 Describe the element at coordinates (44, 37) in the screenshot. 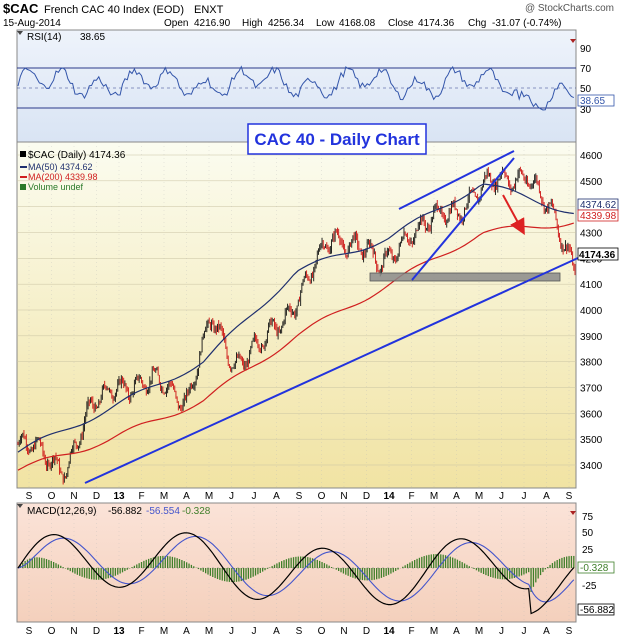

I see `rsi-label: RSI(14)` at that location.